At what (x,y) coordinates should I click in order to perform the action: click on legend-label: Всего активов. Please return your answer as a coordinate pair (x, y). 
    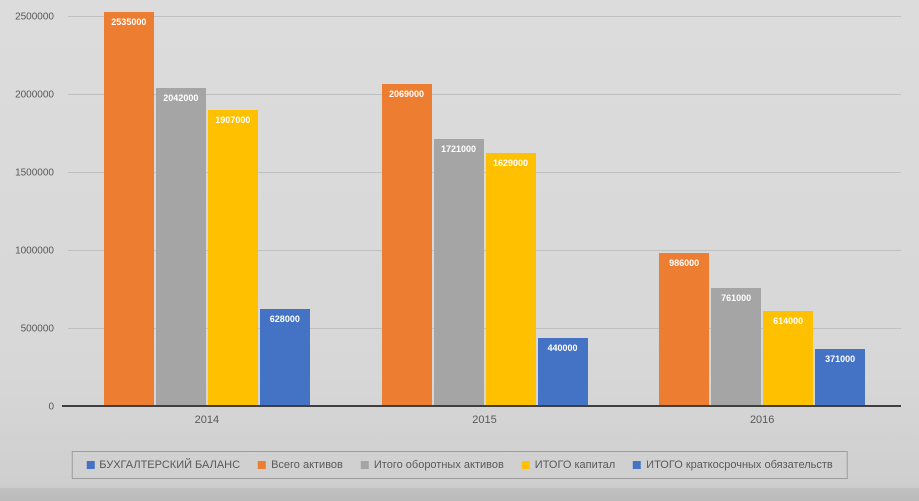
    Looking at the image, I should click on (307, 465).